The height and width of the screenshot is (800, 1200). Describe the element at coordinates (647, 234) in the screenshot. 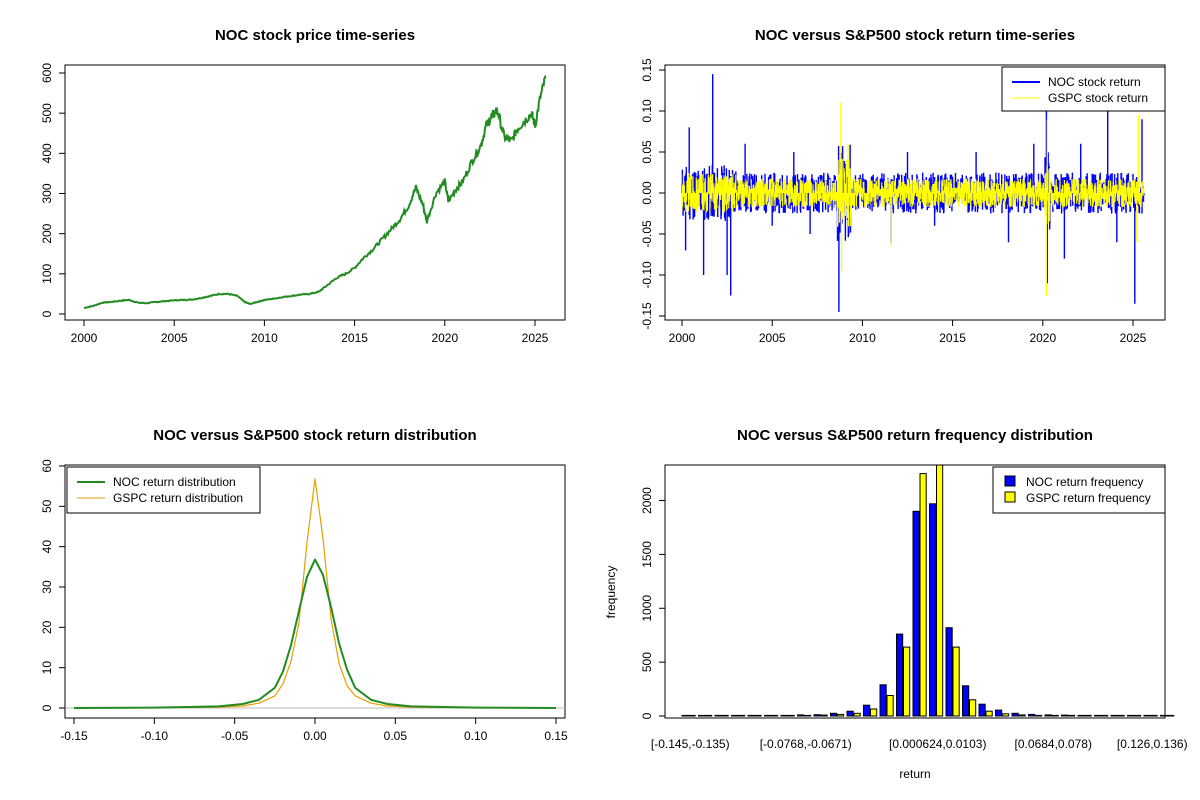

I see `y-tick-label: -0.05` at that location.